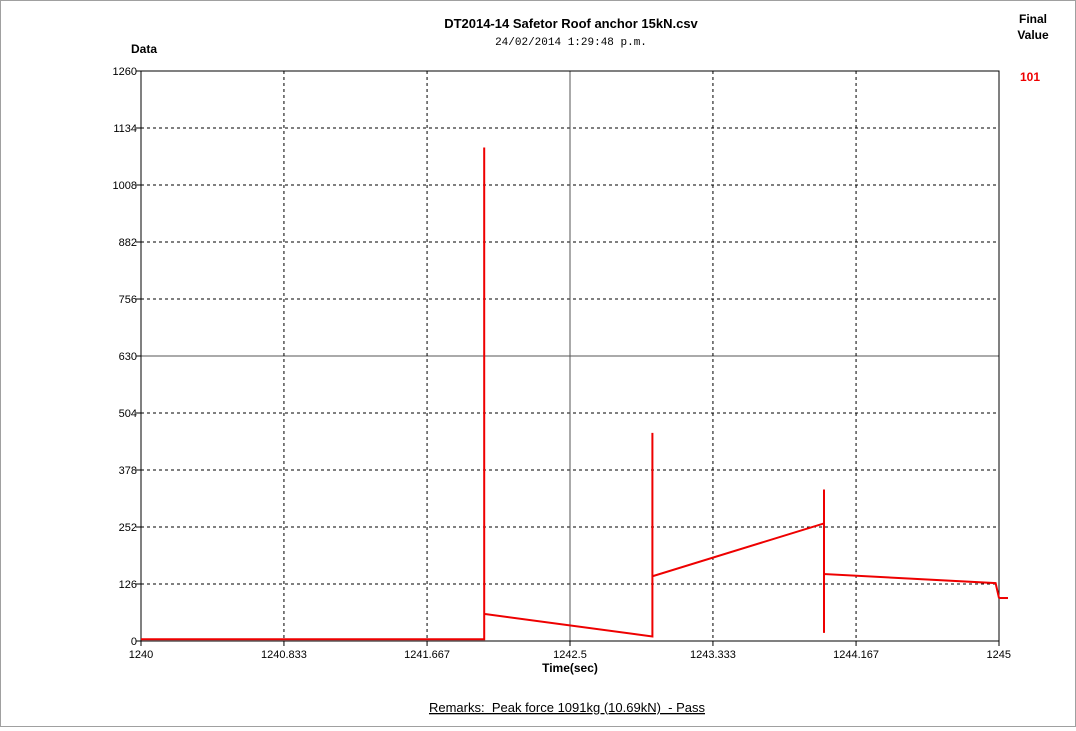 This screenshot has width=1076, height=731. Describe the element at coordinates (856, 655) in the screenshot. I see `x-tick-label: 1244.167` at that location.